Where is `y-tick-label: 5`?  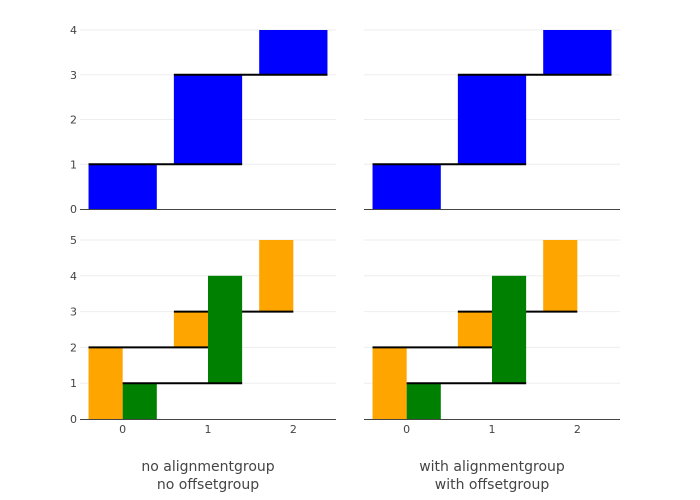 y-tick-label: 5 is located at coordinates (73, 240).